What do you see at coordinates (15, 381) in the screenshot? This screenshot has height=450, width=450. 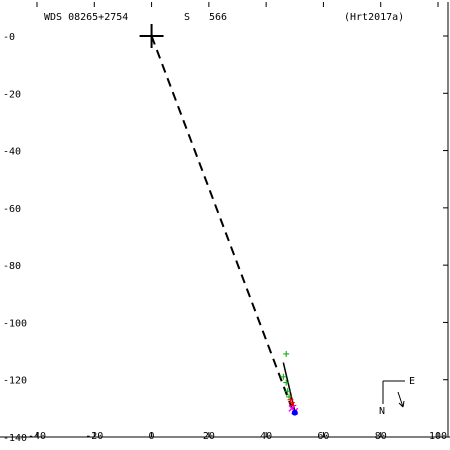 I see `y-tick-label: -120` at bounding box center [15, 381].